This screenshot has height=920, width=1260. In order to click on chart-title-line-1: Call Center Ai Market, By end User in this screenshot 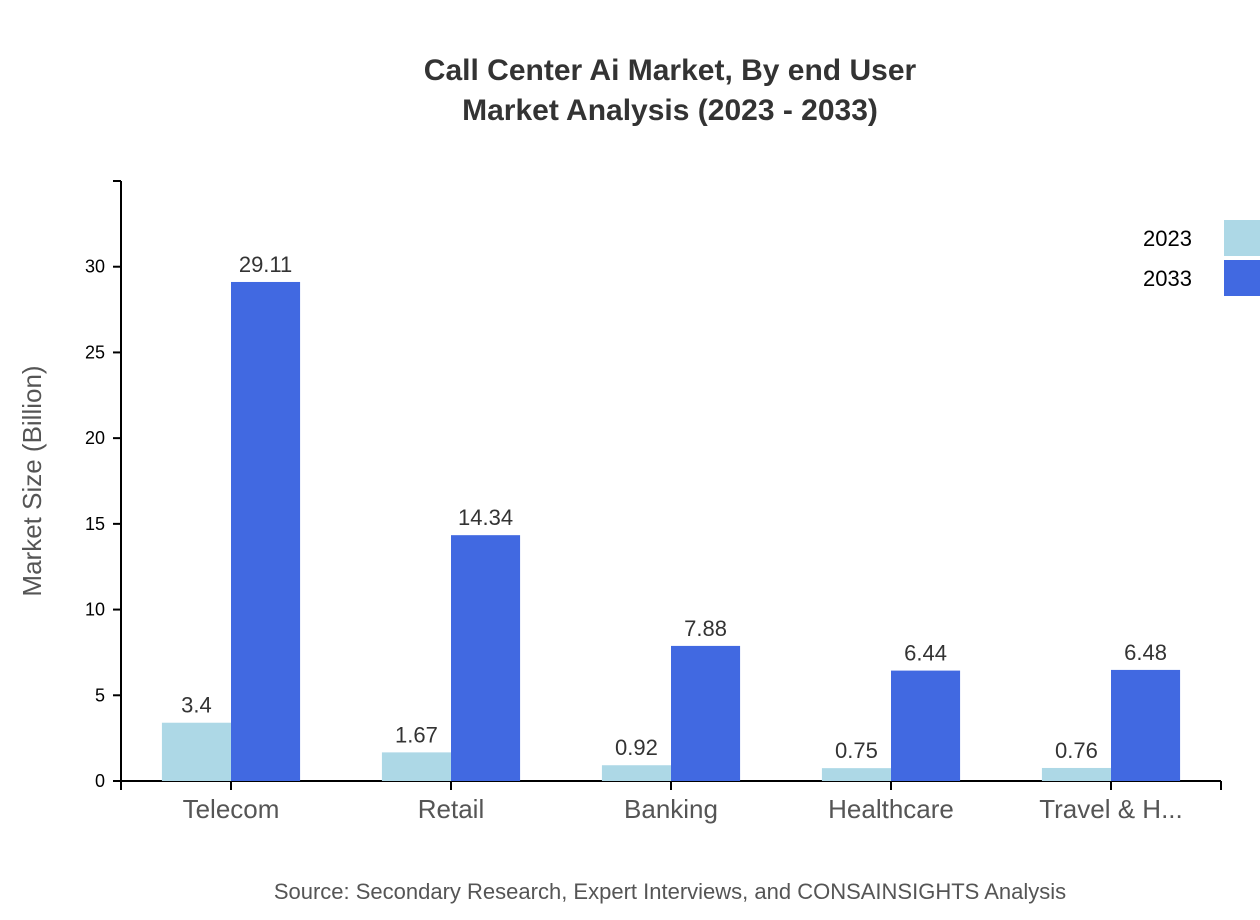, I will do `click(670, 70)`.